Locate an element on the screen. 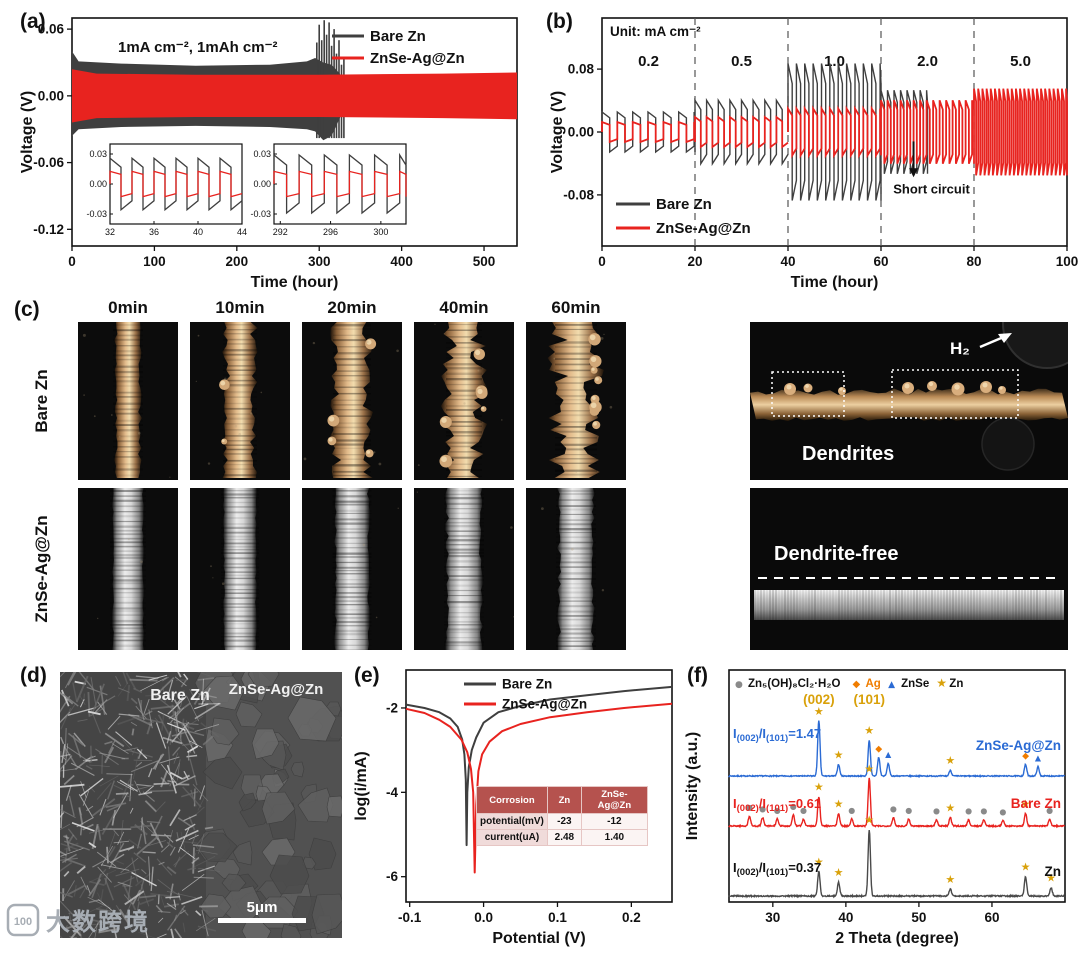  triangle-legend-marker: ▲ is located at coordinates (891, 685).